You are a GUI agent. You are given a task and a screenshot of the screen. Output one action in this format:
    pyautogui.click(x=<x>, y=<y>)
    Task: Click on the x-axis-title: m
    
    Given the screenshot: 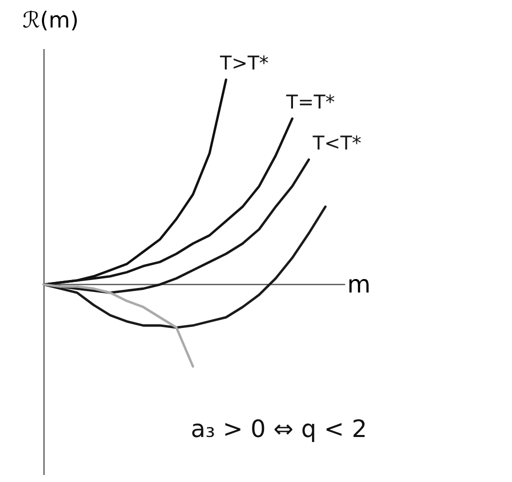 What is the action you would take?
    pyautogui.click(x=359, y=284)
    